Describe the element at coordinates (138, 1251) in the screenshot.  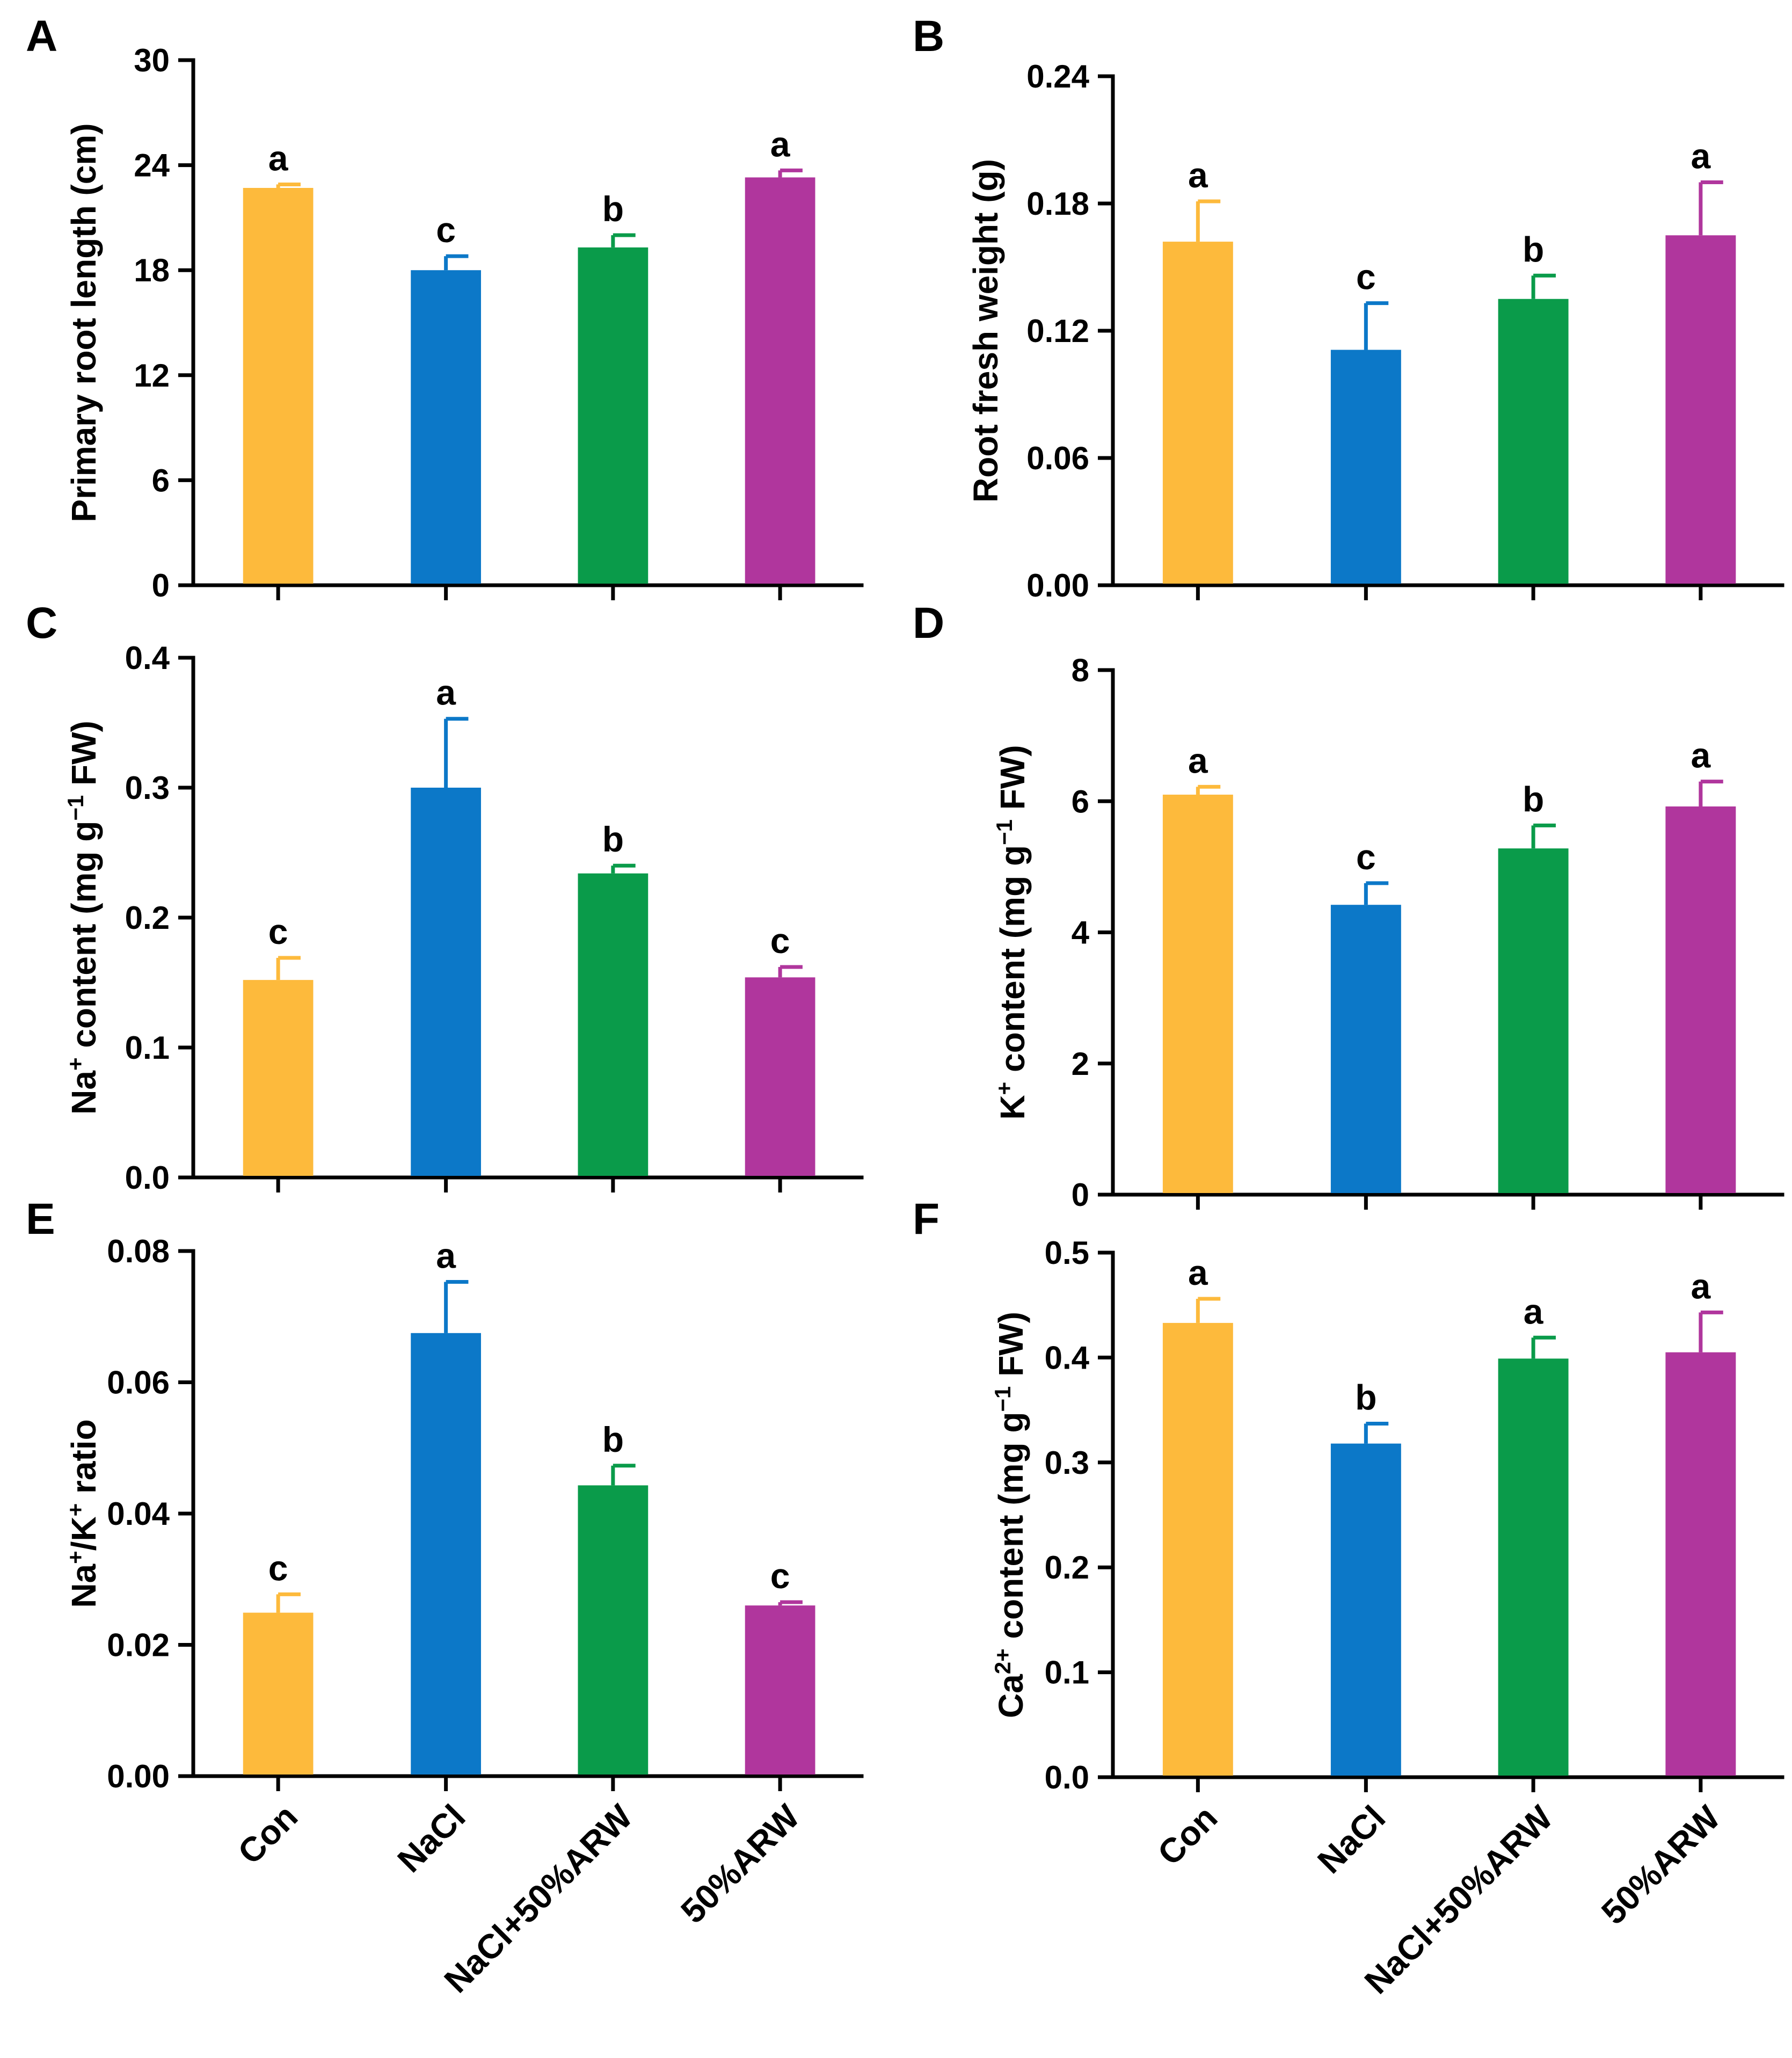
I see `y-tick-label: 0.08` at that location.